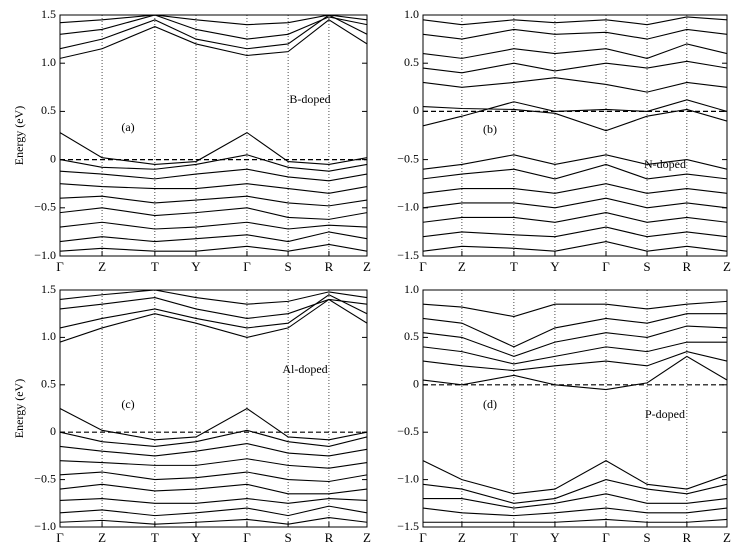 The image size is (735, 554). I want to click on panel-label: (c), so click(127, 404).